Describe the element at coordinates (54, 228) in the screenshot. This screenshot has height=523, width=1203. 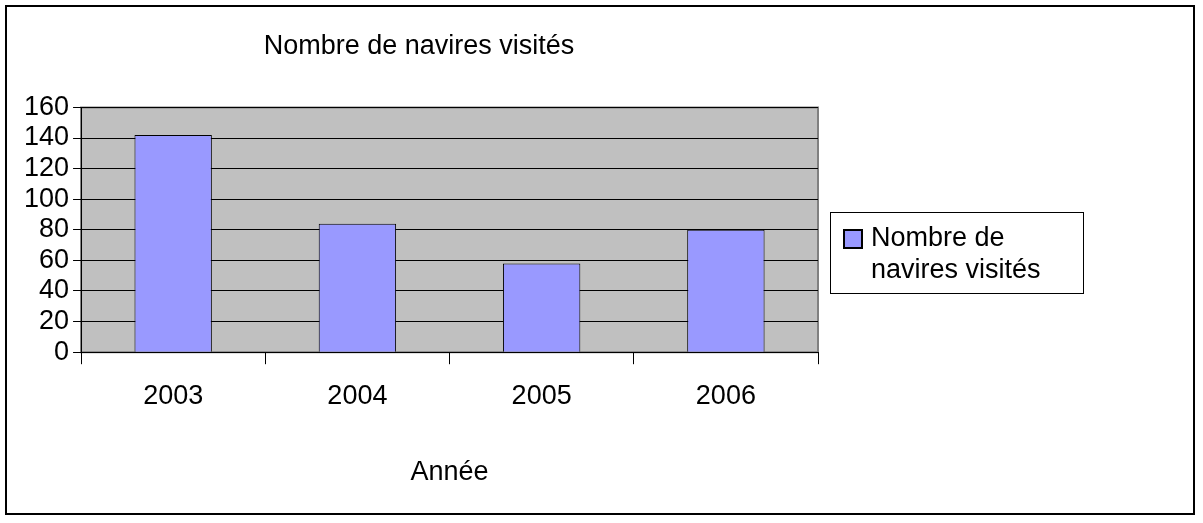
I see `y-tick-label: 80` at that location.